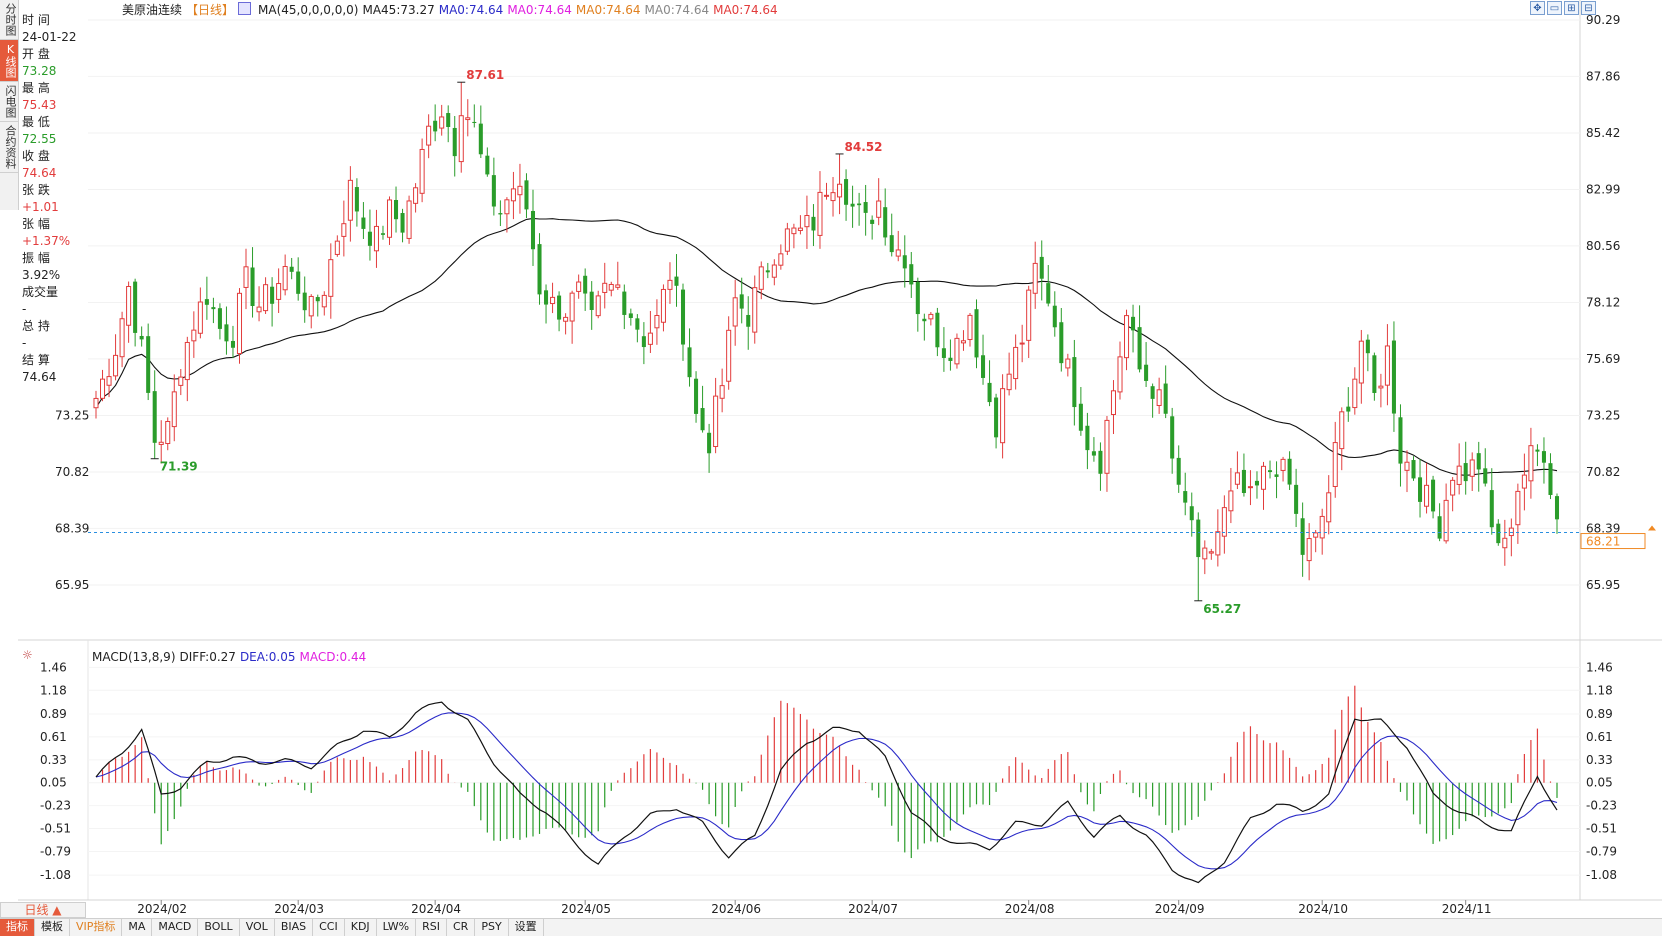  Describe the element at coordinates (219, 927) in the screenshot. I see `bottom-tab-boll: BOLL` at that location.